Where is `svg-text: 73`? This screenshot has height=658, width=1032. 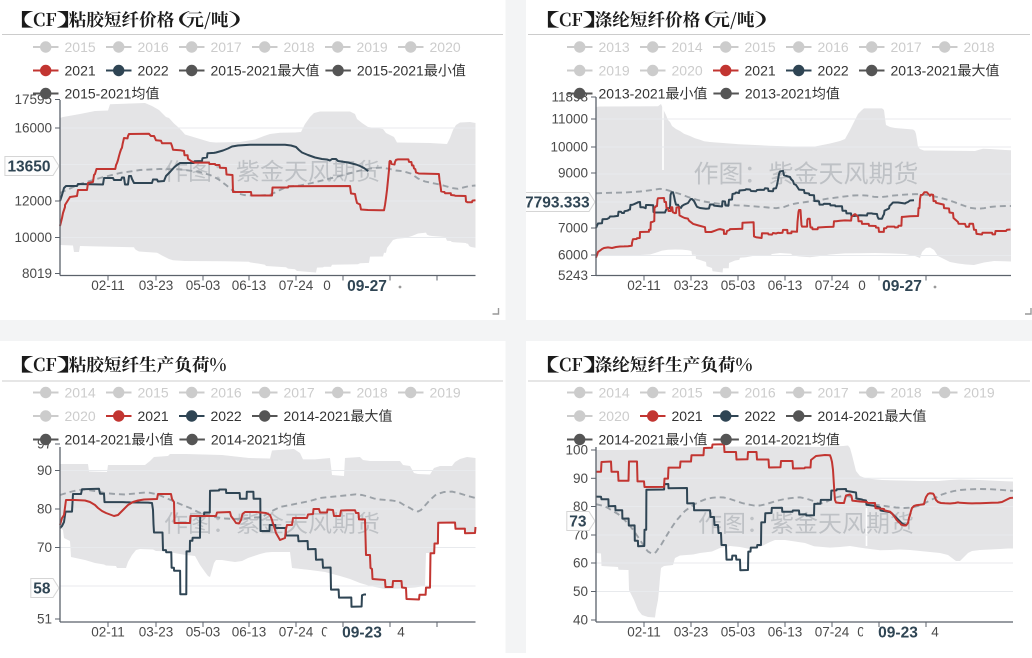 svg-text: 73 is located at coordinates (578, 522).